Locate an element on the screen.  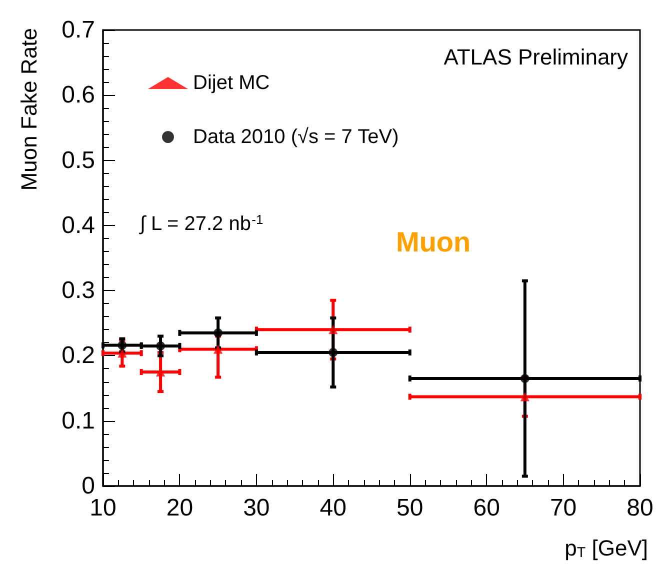
x-tick-label: 80 is located at coordinates (640, 508).